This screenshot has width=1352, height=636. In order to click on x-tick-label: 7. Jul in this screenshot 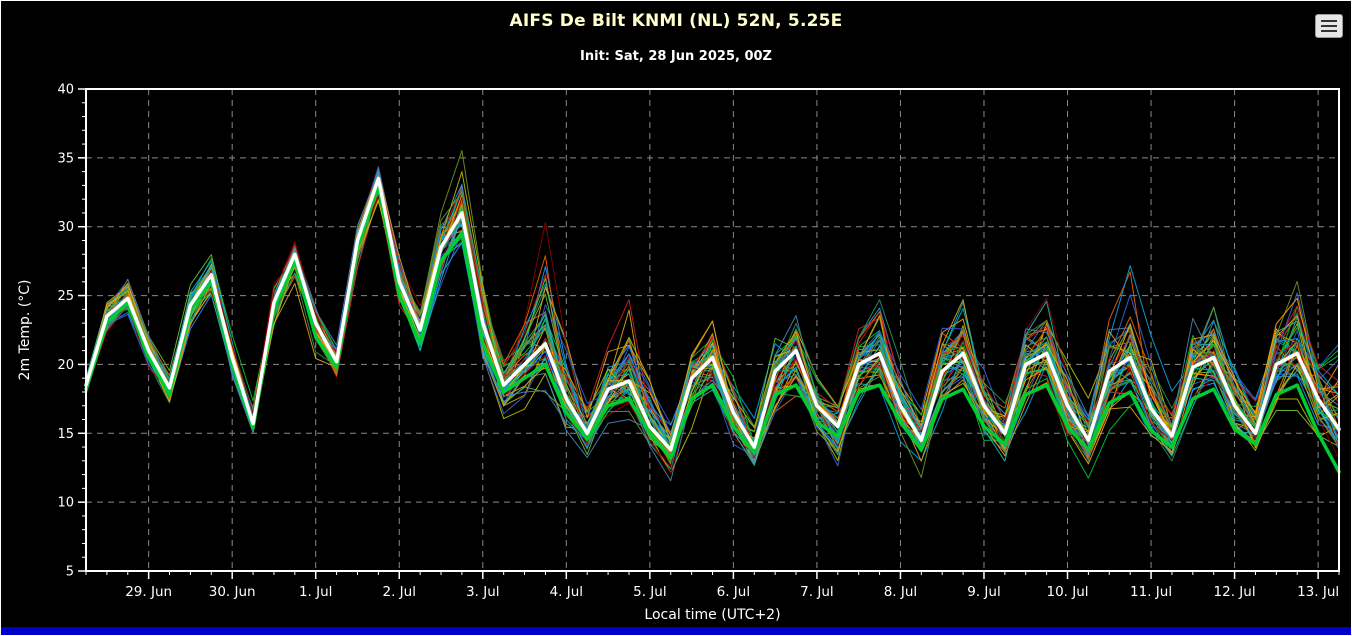, I will do `click(816, 592)`.